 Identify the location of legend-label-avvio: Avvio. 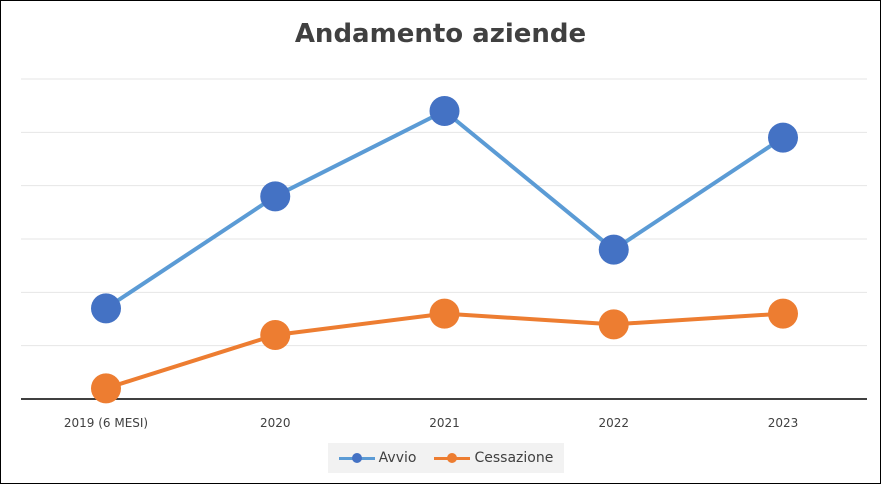
(397, 458).